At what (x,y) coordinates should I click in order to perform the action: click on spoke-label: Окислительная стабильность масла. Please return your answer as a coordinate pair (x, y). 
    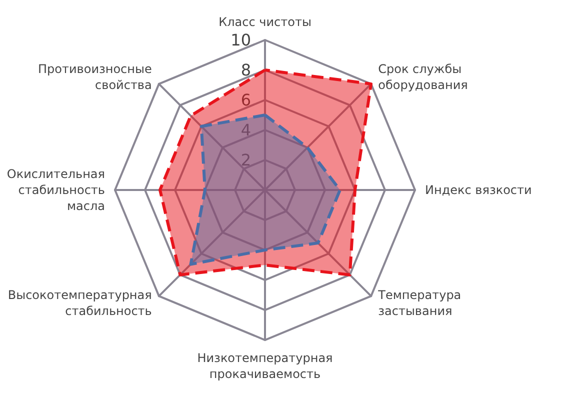
    Looking at the image, I should click on (55, 190).